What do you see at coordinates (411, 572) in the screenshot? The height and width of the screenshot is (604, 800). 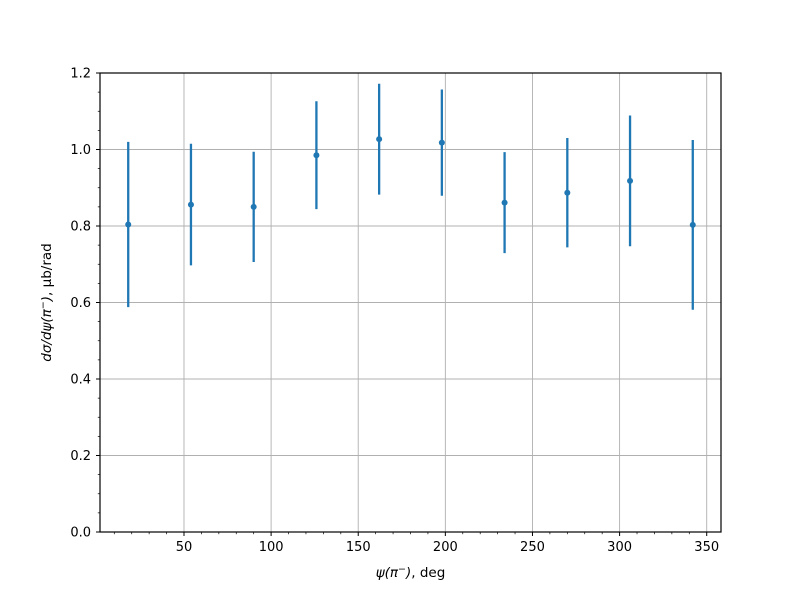 I see `x-axis-label: ψ(π−), deg` at bounding box center [411, 572].